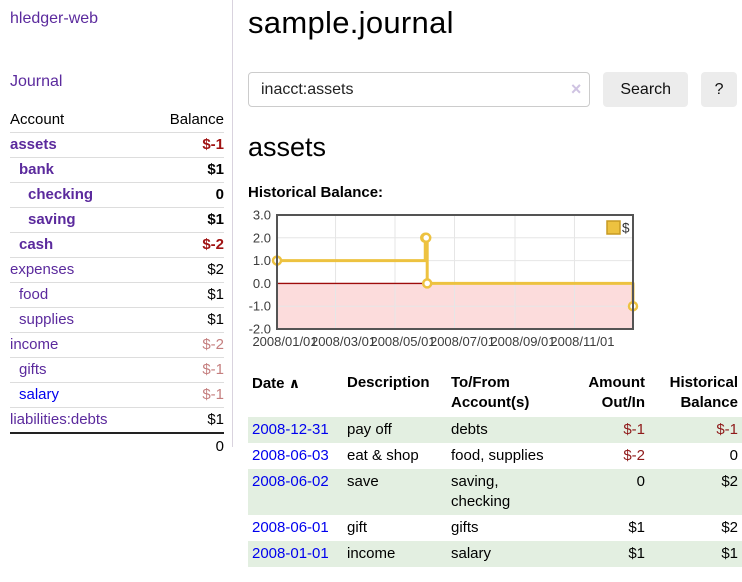 The image size is (742, 582). Describe the element at coordinates (36, 81) in the screenshot. I see `sidebar-item-journal: Journal` at that location.